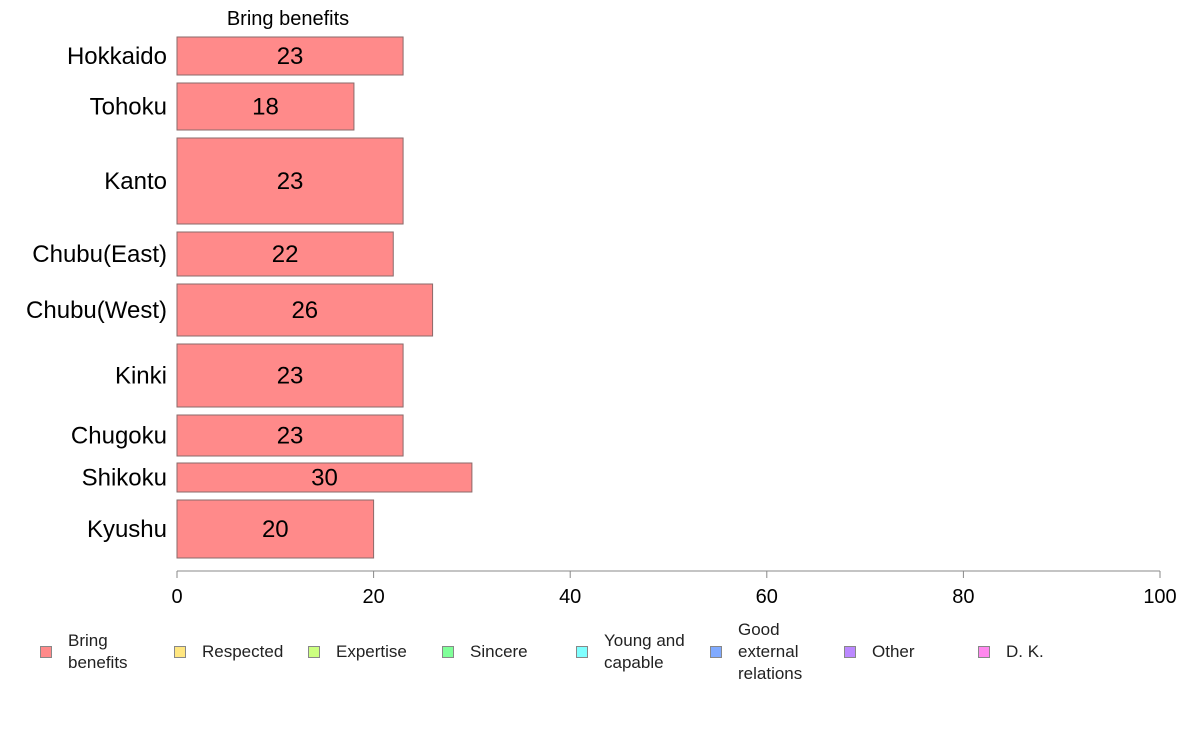 Image resolution: width=1188 pixels, height=736 pixels. I want to click on bar-chubu-east, so click(285, 254).